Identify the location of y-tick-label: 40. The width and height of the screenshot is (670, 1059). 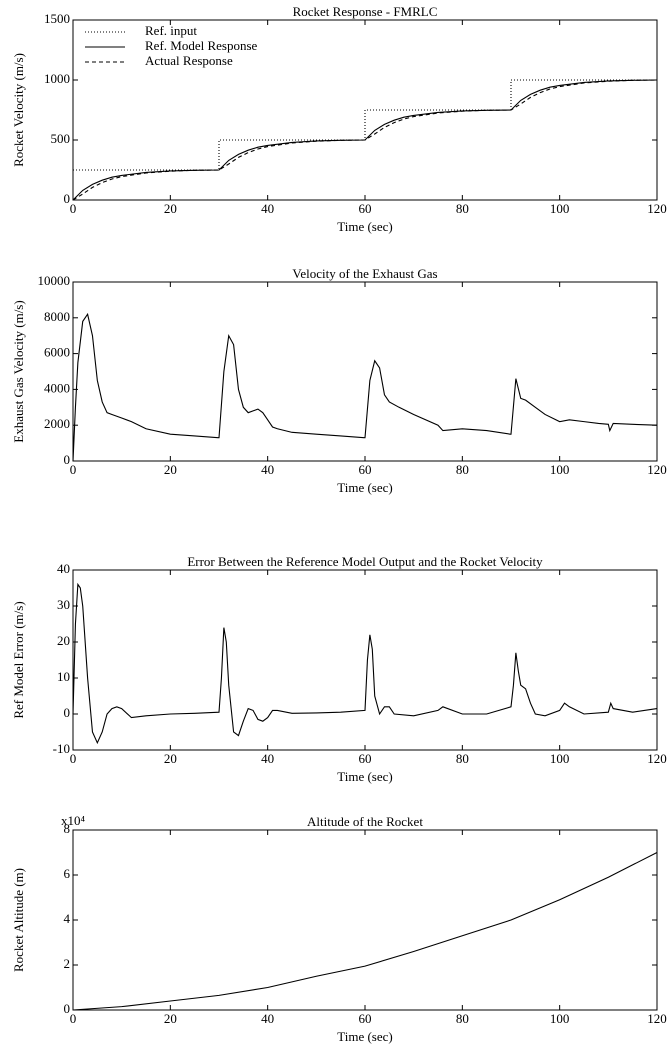
(63, 568).